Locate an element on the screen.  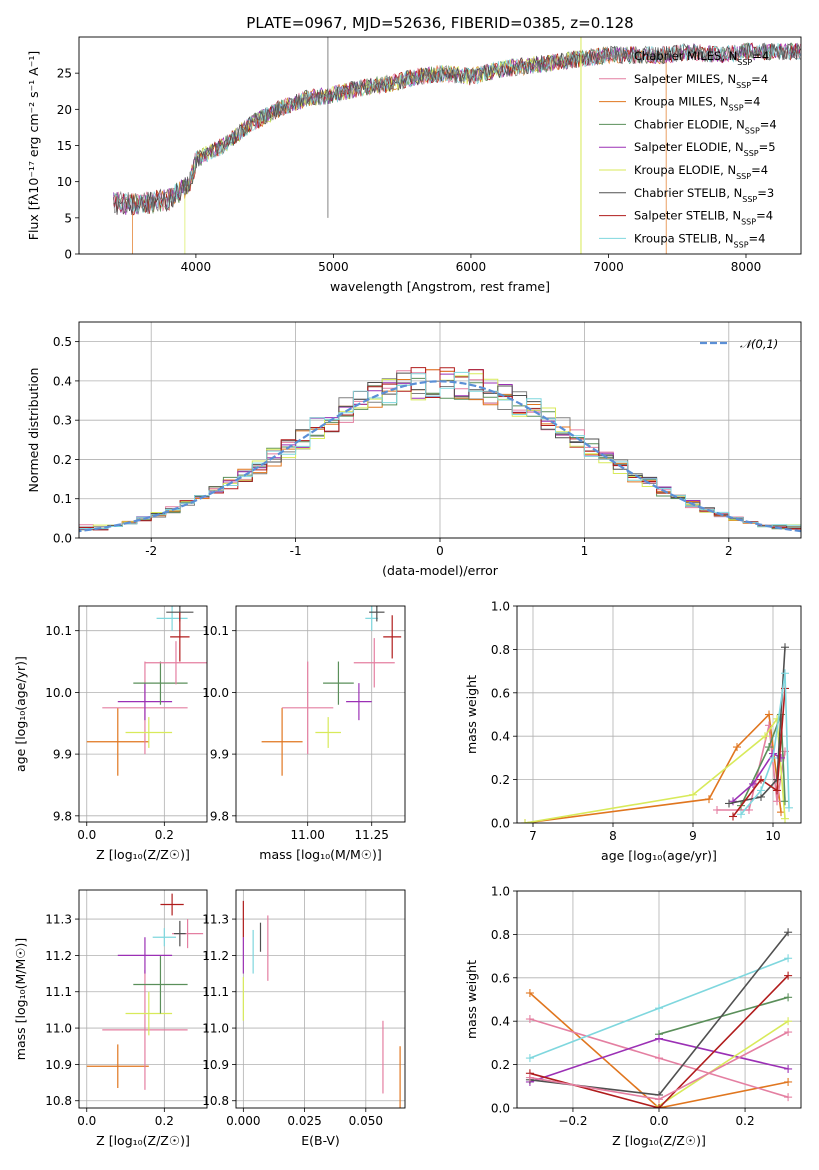
x-tick-label: 11.25 is located at coordinates (372, 835).